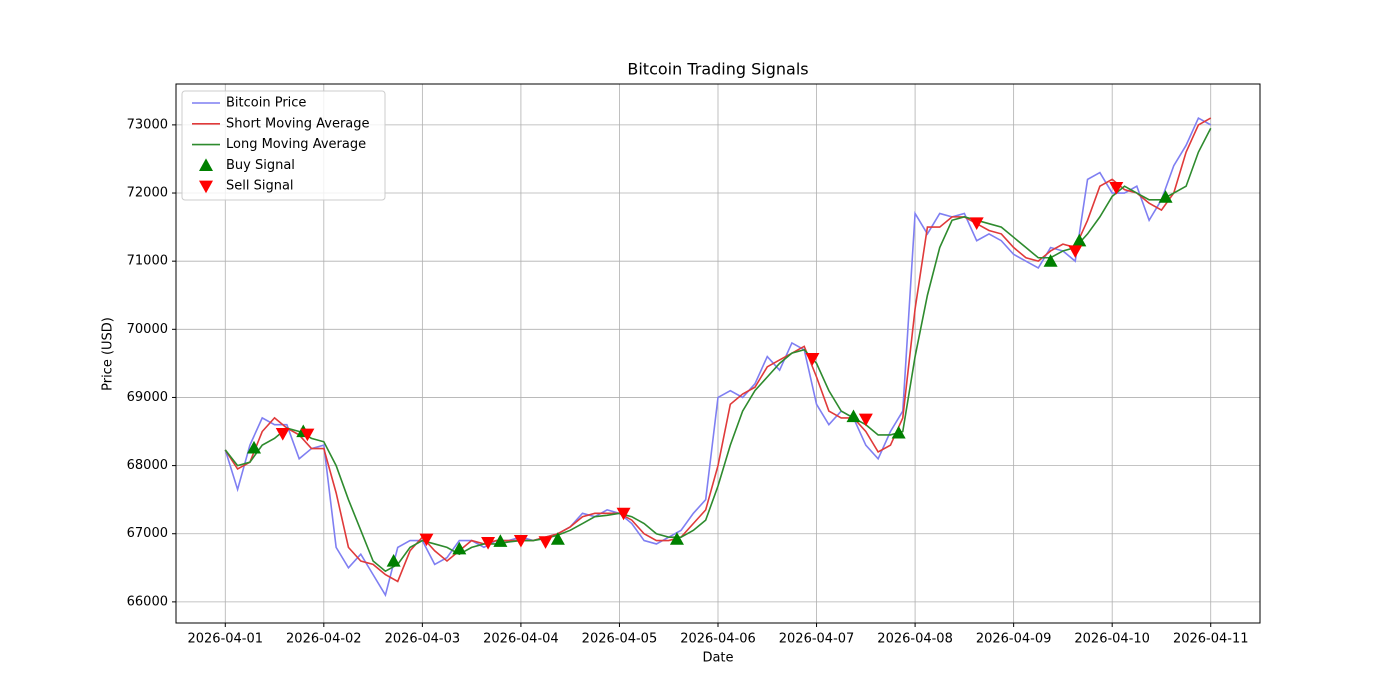  Describe the element at coordinates (108, 354) in the screenshot. I see `y-axis-label: Price (USD)` at that location.